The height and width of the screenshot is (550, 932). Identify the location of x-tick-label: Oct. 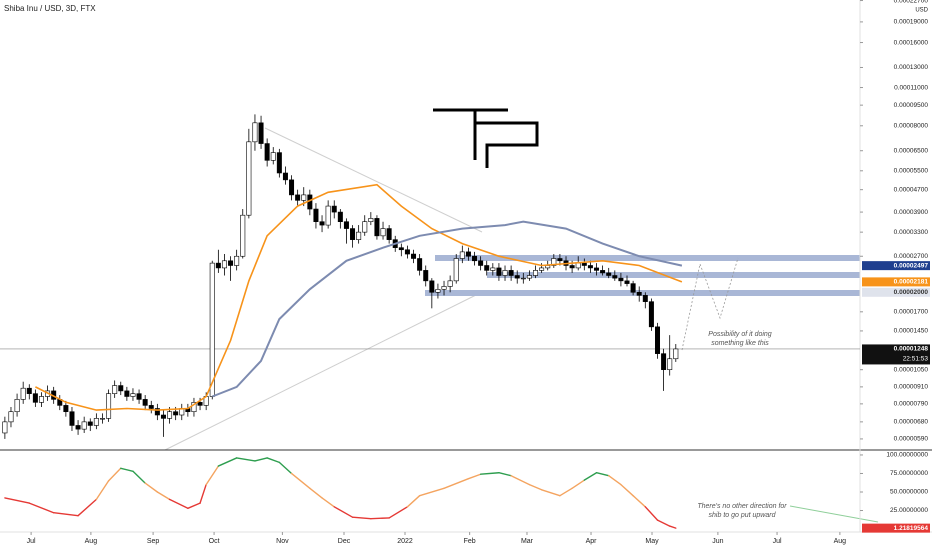
(214, 541).